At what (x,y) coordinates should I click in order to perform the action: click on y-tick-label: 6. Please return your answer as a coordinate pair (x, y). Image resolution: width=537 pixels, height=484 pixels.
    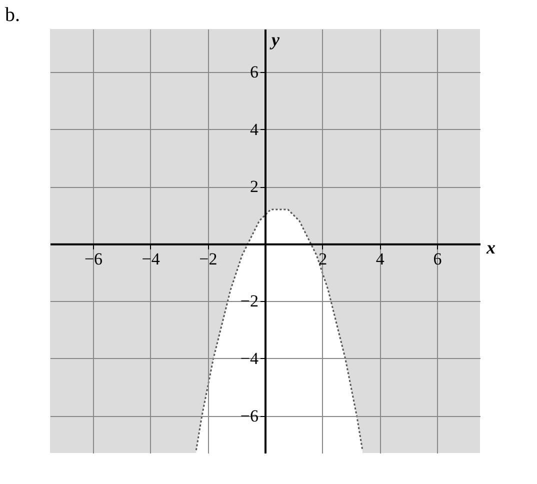
    Looking at the image, I should click on (254, 72).